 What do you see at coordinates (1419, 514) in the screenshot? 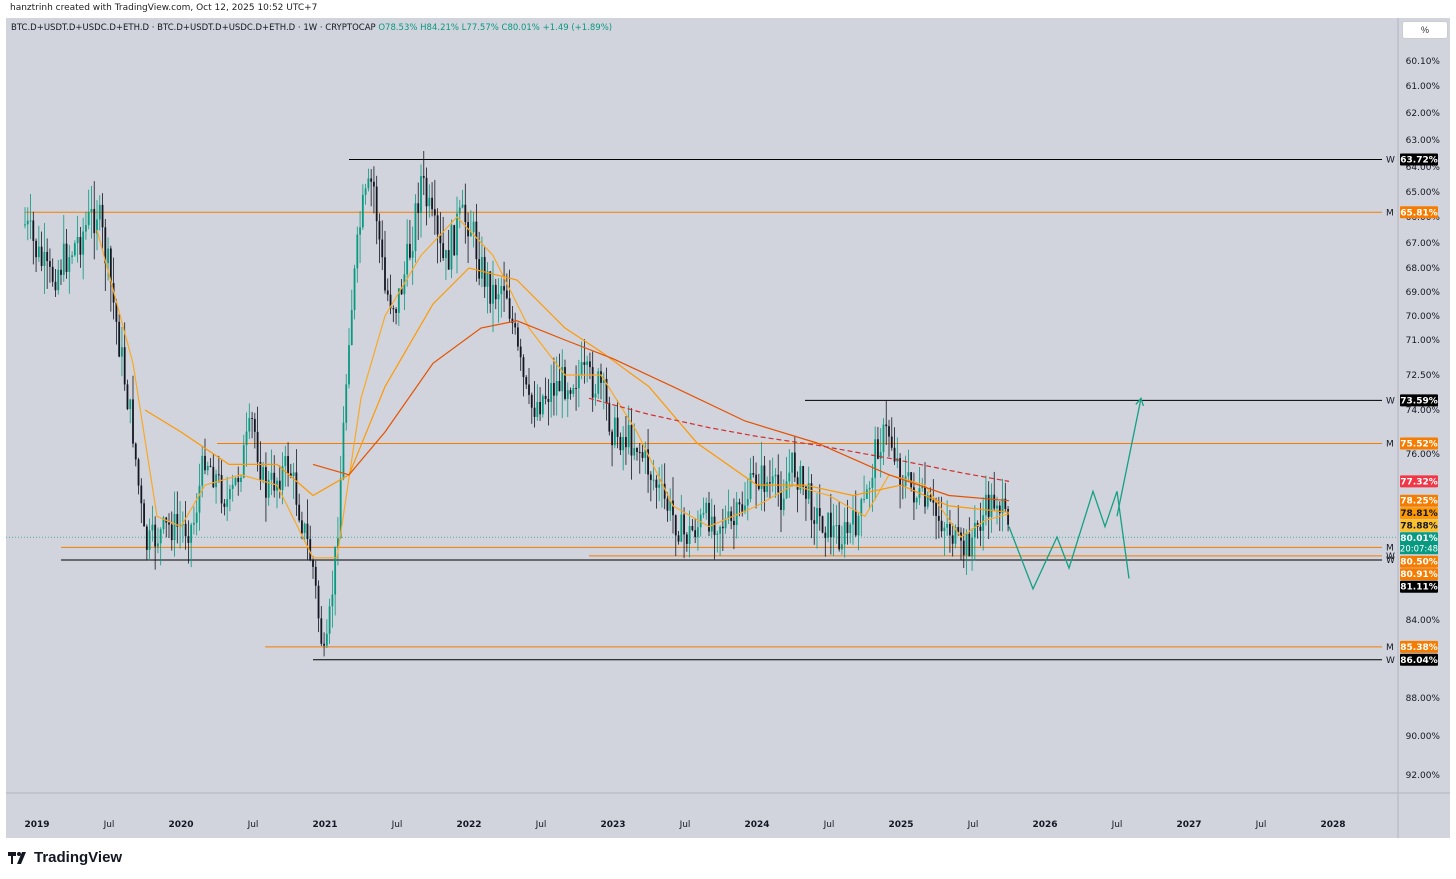
I see `price-badge-label: 78.81%` at bounding box center [1419, 514].